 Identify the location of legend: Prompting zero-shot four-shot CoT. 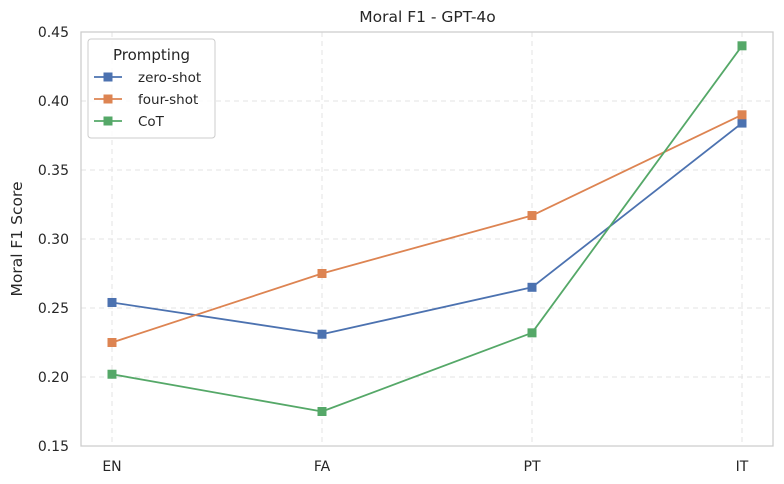
(151, 88).